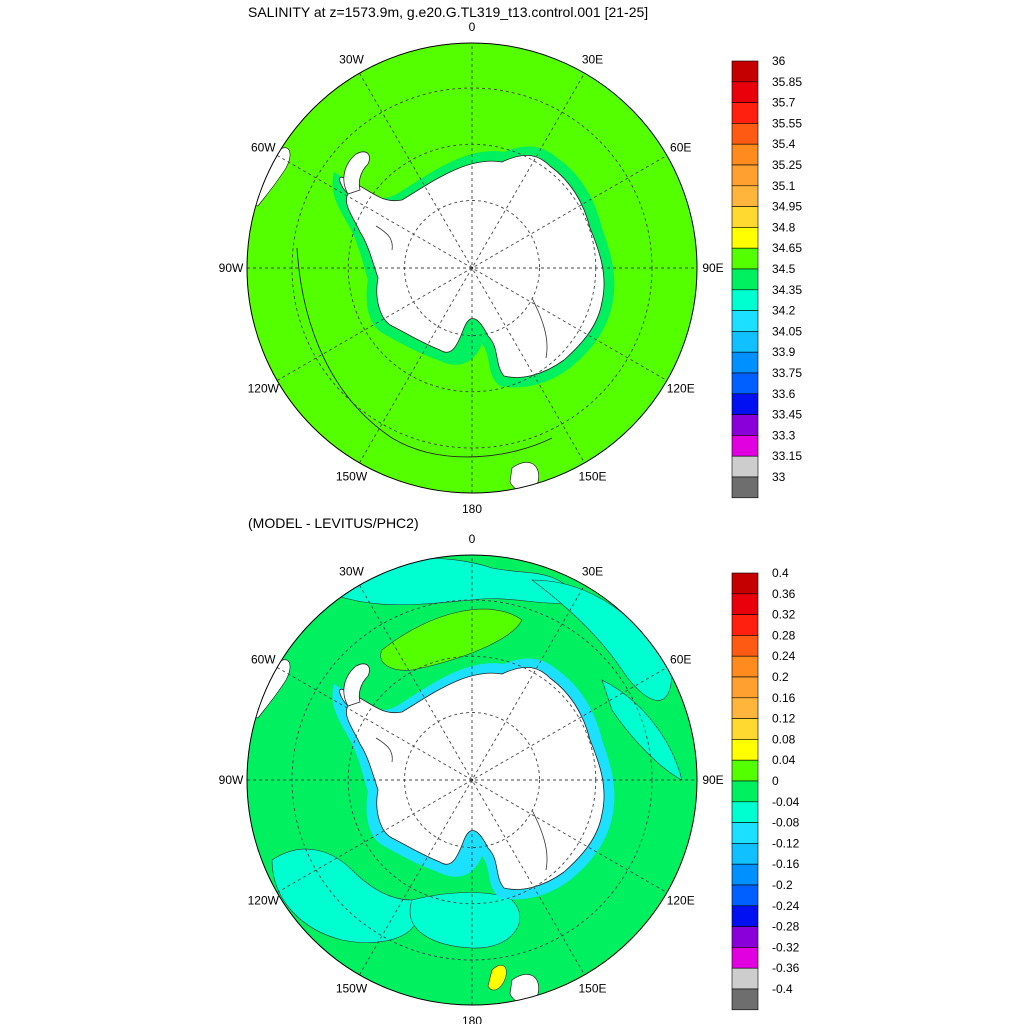 The width and height of the screenshot is (1024, 1024). I want to click on colorbar-label: 33.6, so click(784, 394).